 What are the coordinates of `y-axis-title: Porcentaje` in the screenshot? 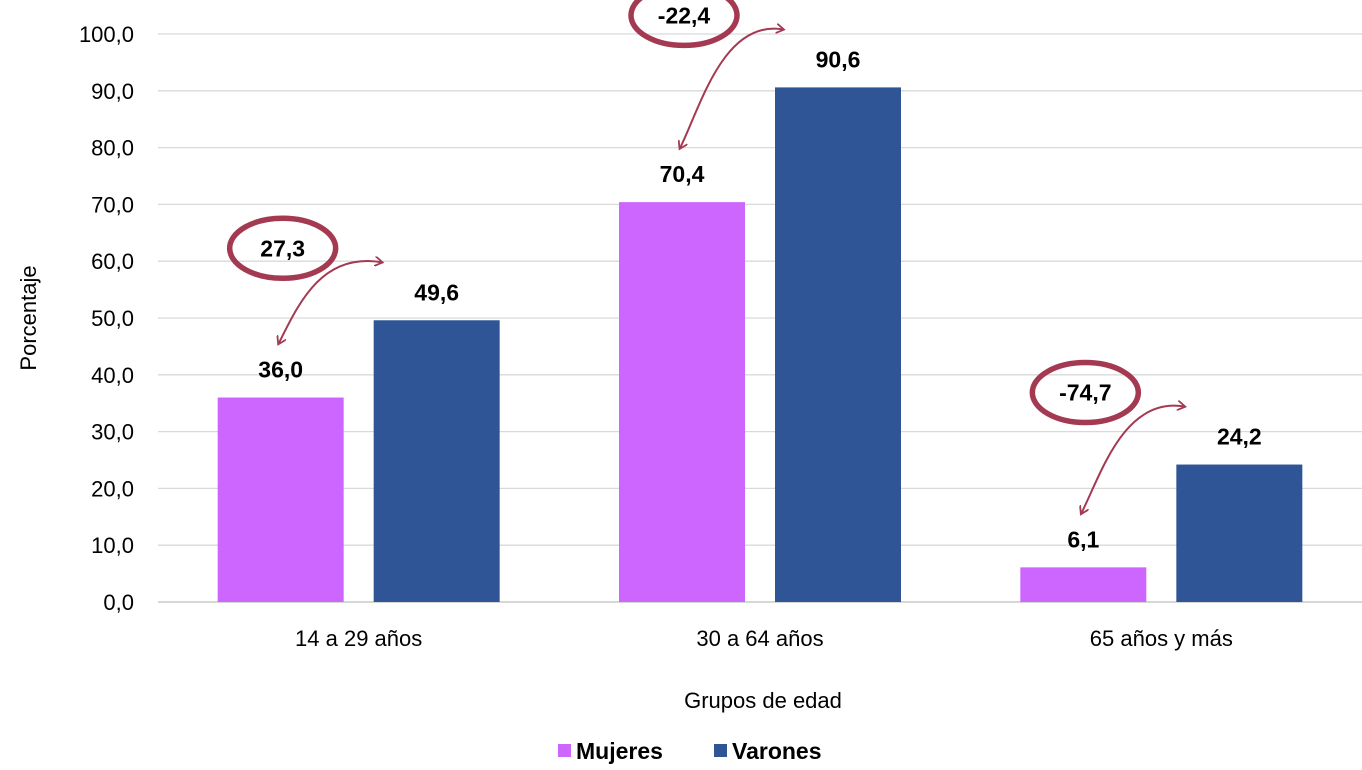 It's located at (28, 317).